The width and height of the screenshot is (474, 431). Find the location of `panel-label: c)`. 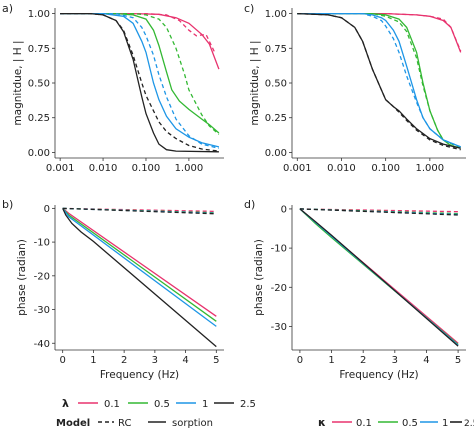

panel-label: c) is located at coordinates (249, 8).